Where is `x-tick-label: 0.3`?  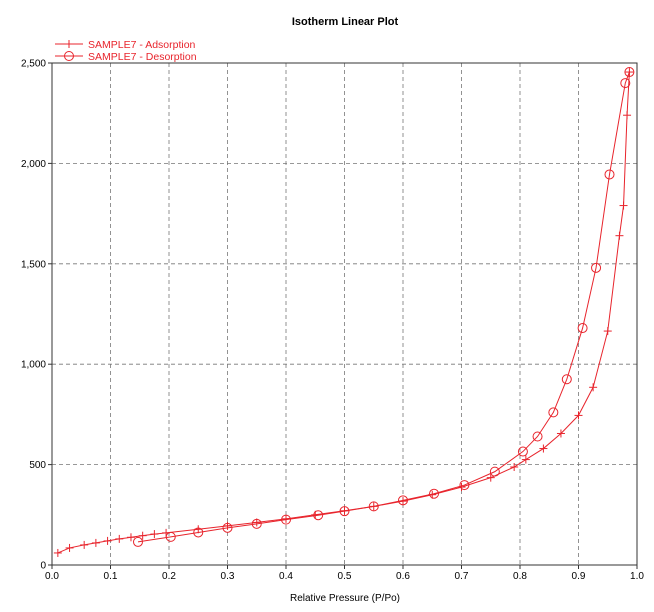
x-tick-label: 0.3 is located at coordinates (228, 576).